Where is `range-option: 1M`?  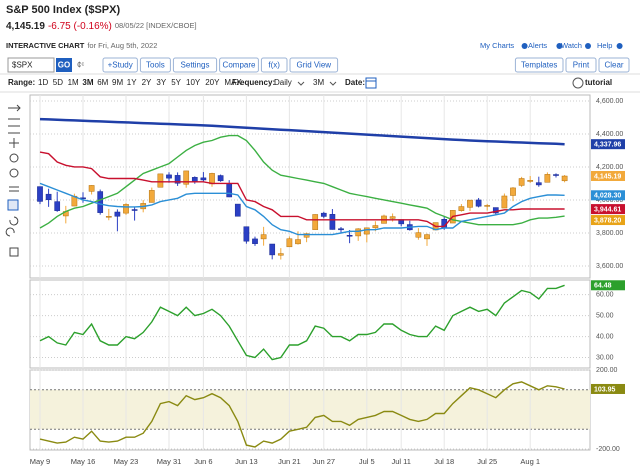 range-option: 1M is located at coordinates (73, 82).